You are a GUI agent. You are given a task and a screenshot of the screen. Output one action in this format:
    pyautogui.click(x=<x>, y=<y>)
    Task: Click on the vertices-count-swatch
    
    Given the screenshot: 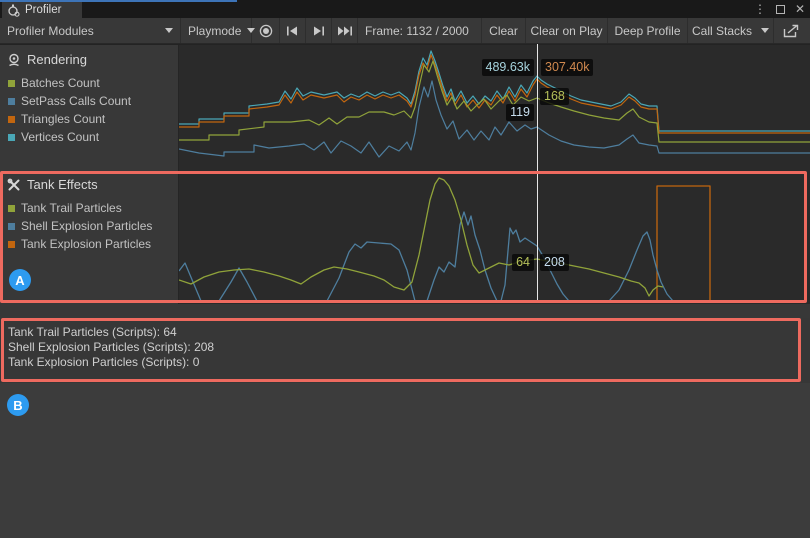 What is the action you would take?
    pyautogui.click(x=11, y=137)
    